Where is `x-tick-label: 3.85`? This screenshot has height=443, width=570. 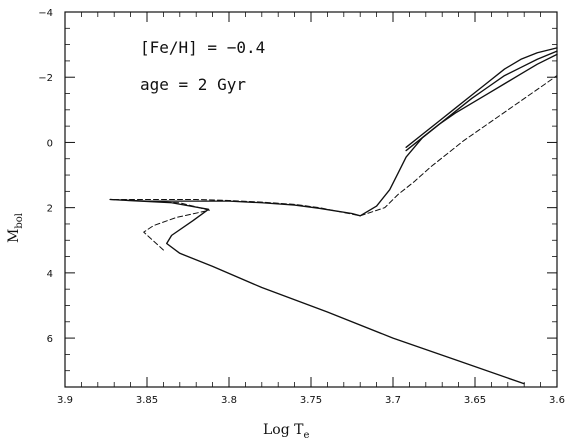
x-tick-label: 3.85 is located at coordinates (147, 400).